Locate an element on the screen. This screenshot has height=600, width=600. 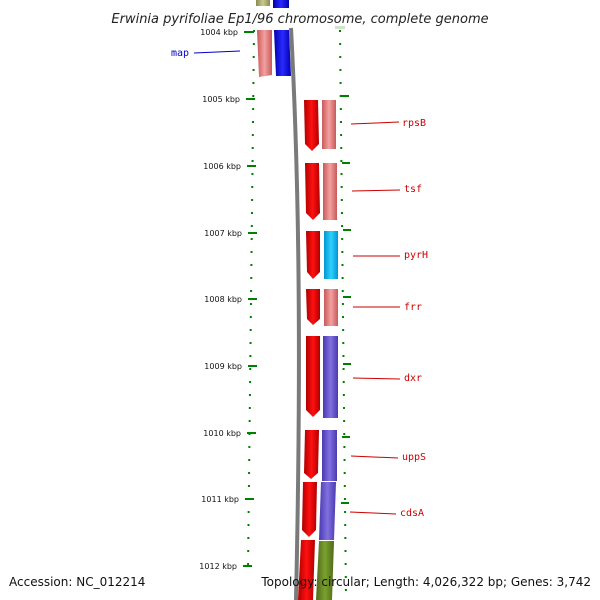
gene-track is located at coordinates (327, 350).